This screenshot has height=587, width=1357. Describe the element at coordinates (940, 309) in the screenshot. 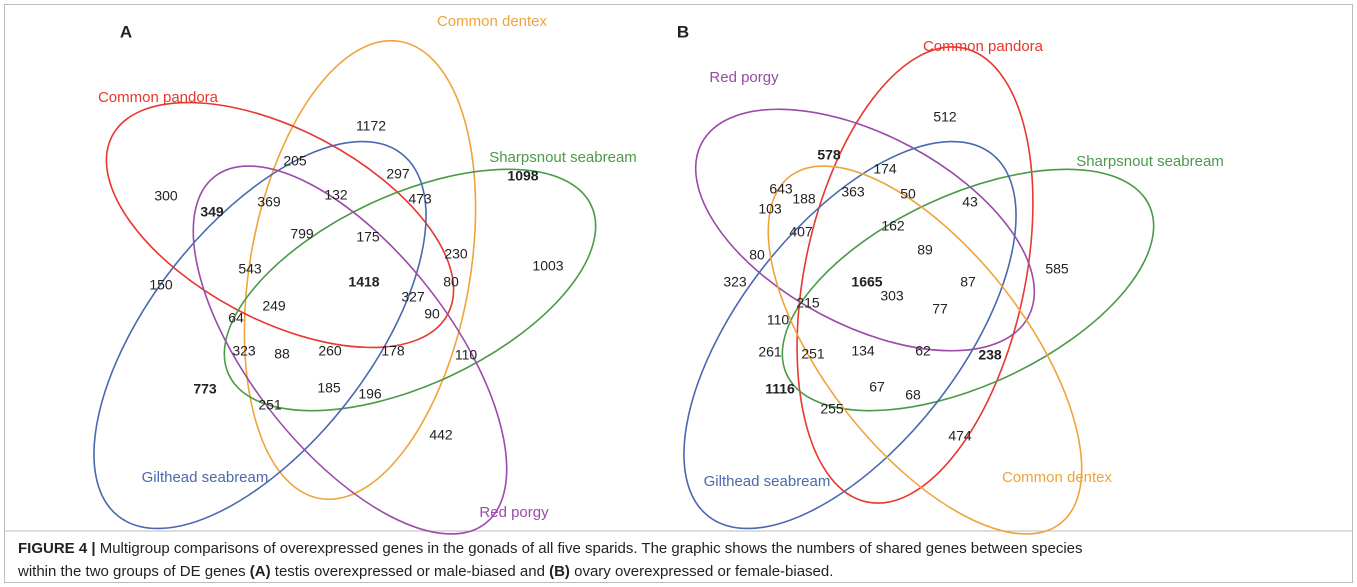

I see `region-count: 77` at that location.